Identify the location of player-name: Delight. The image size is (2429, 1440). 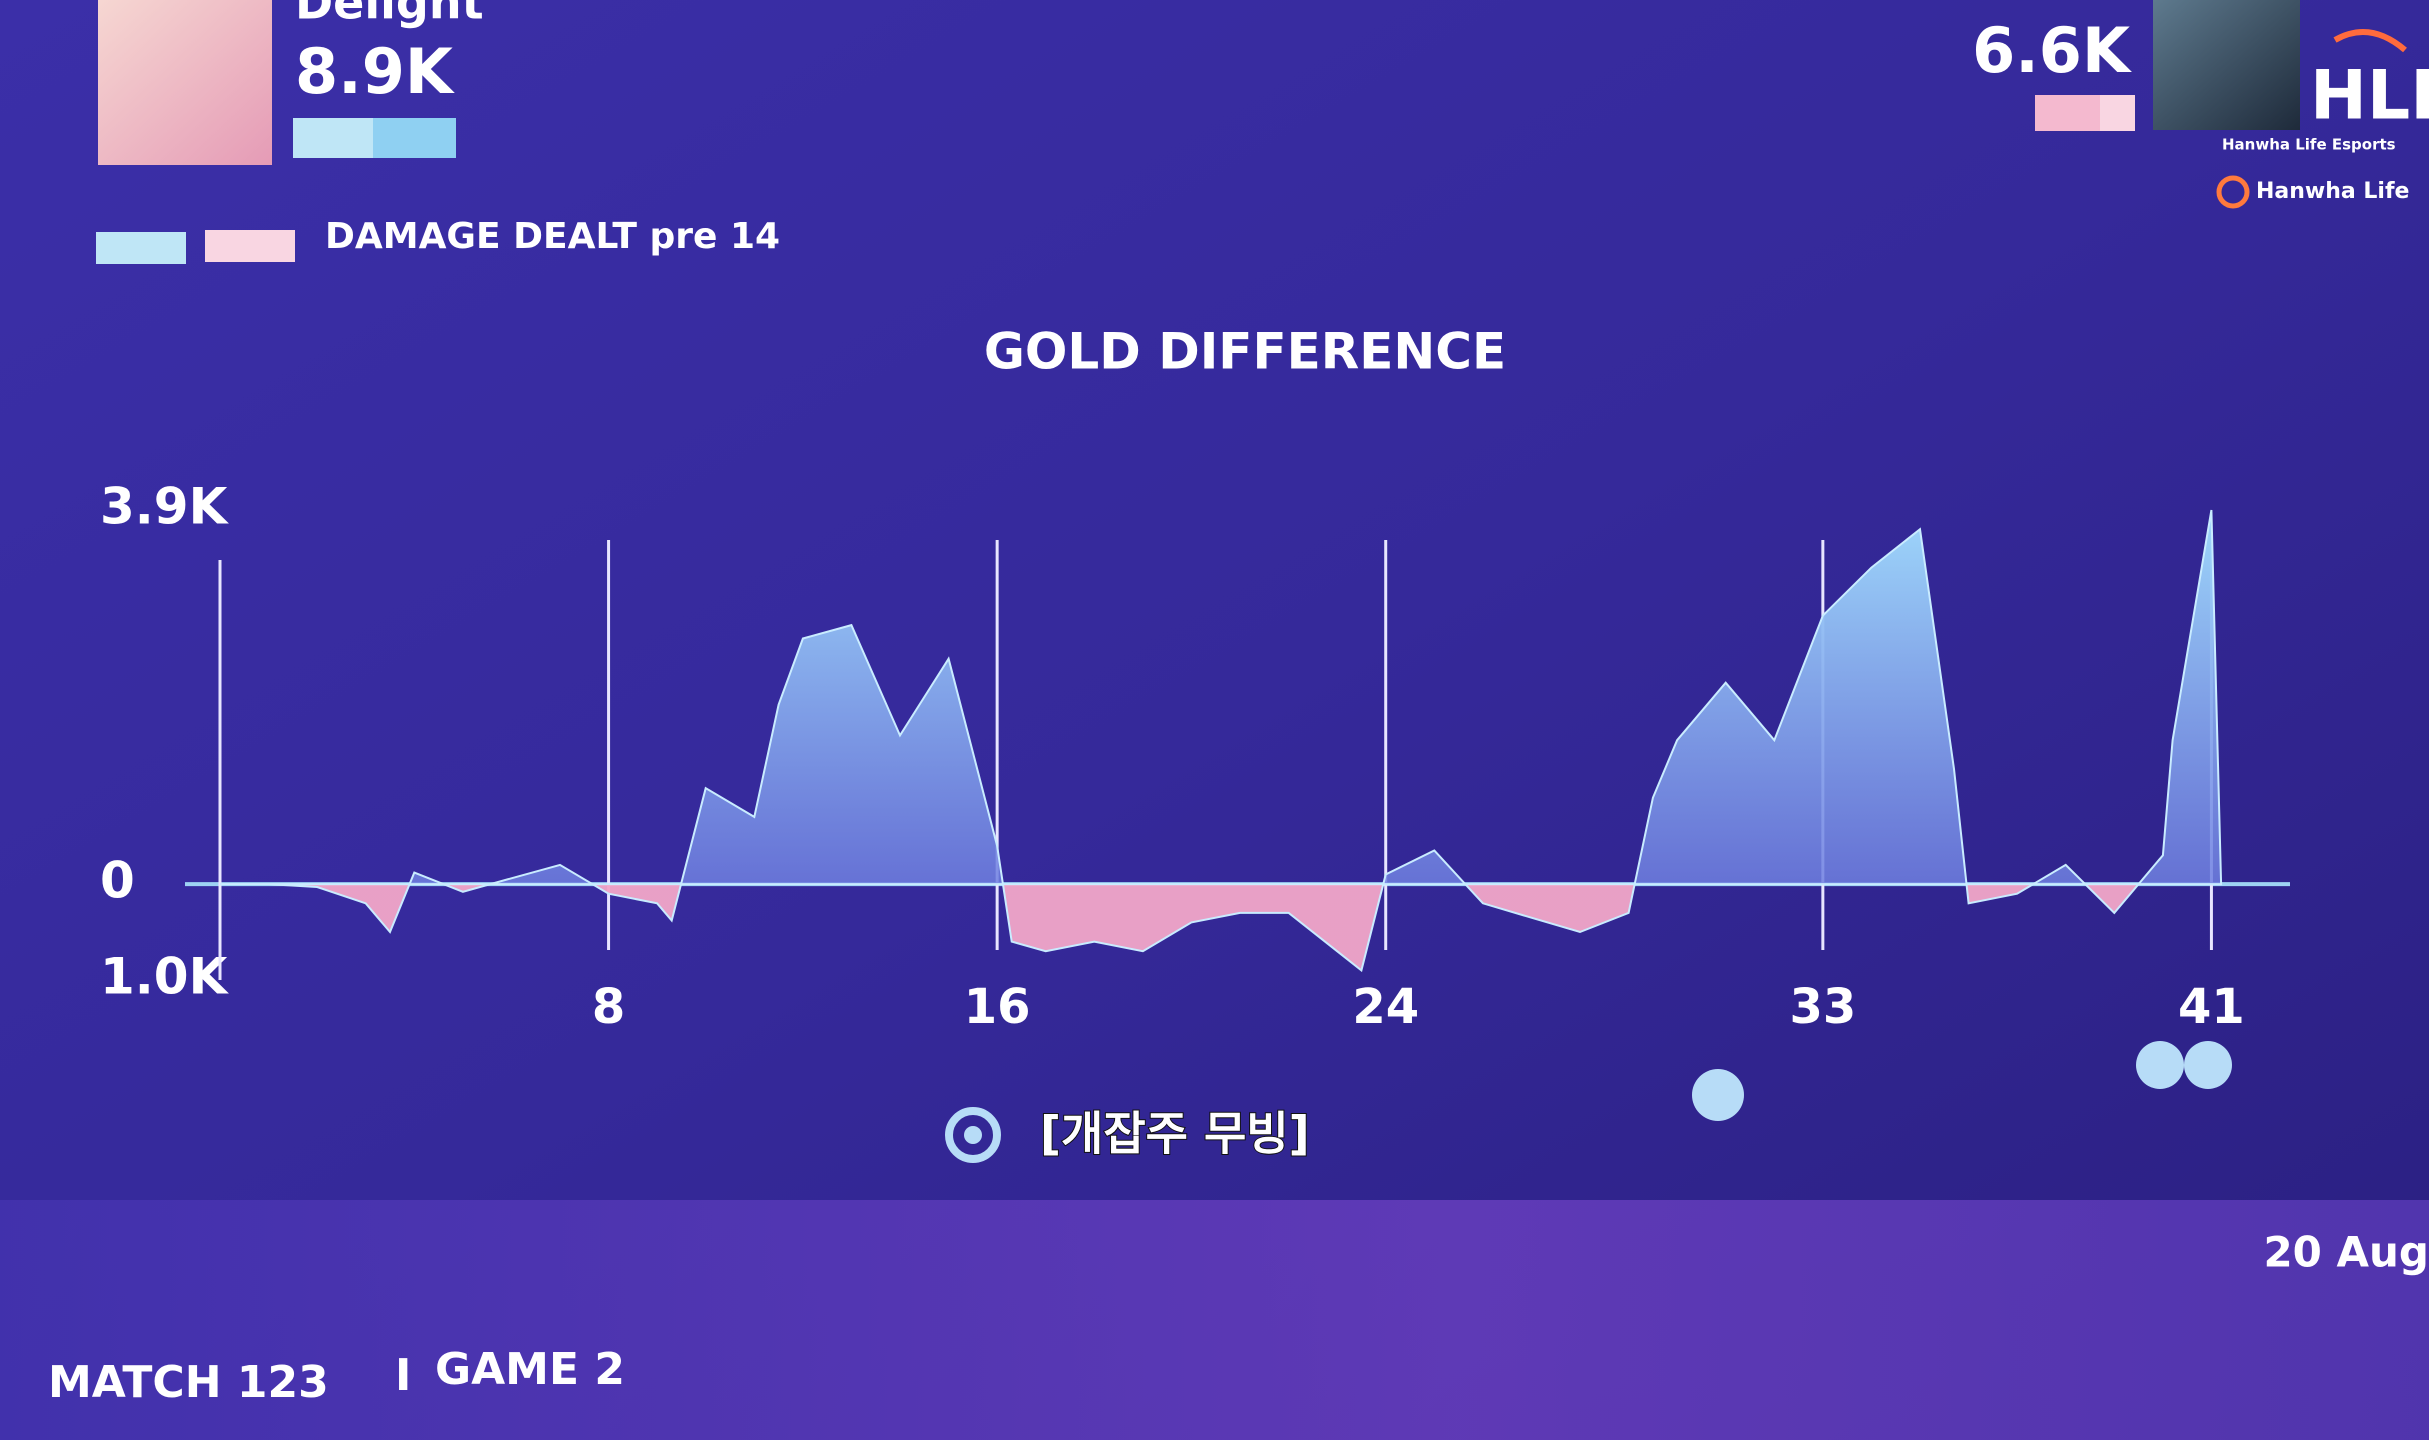
(389, 15).